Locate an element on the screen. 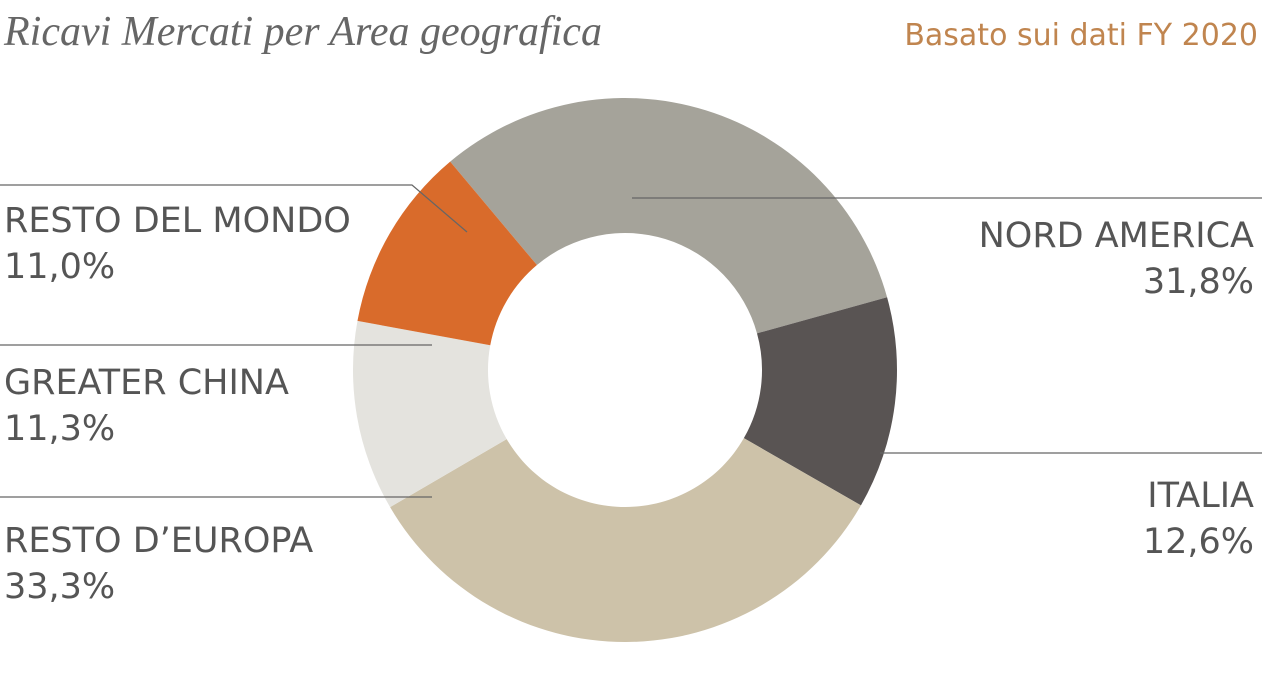  category-label: RESTO DEL MONDO is located at coordinates (177, 221).